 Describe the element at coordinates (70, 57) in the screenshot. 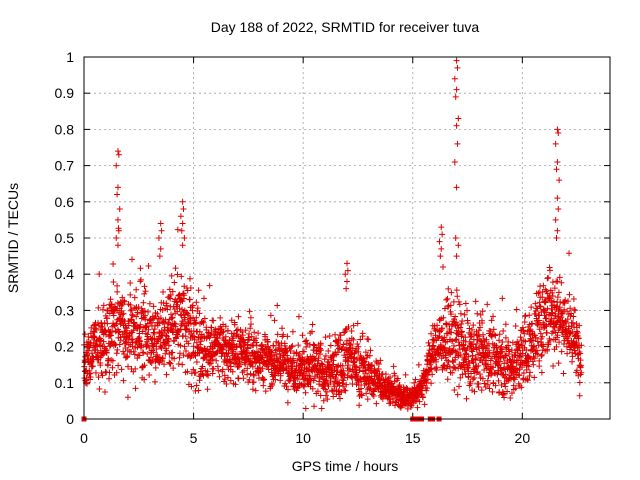

I see `y-tick-label: 1` at that location.